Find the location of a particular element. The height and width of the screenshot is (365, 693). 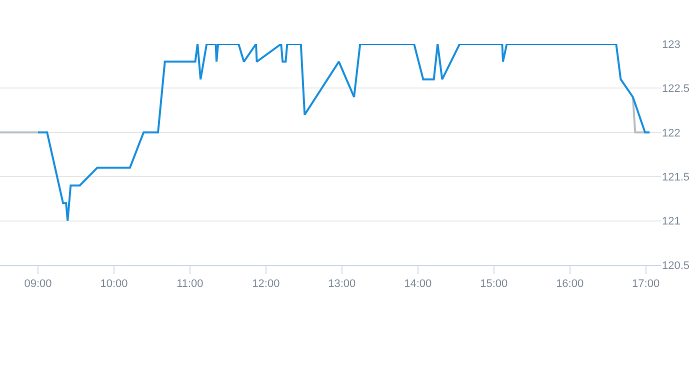

x-tick-label: 16:00 is located at coordinates (570, 284).